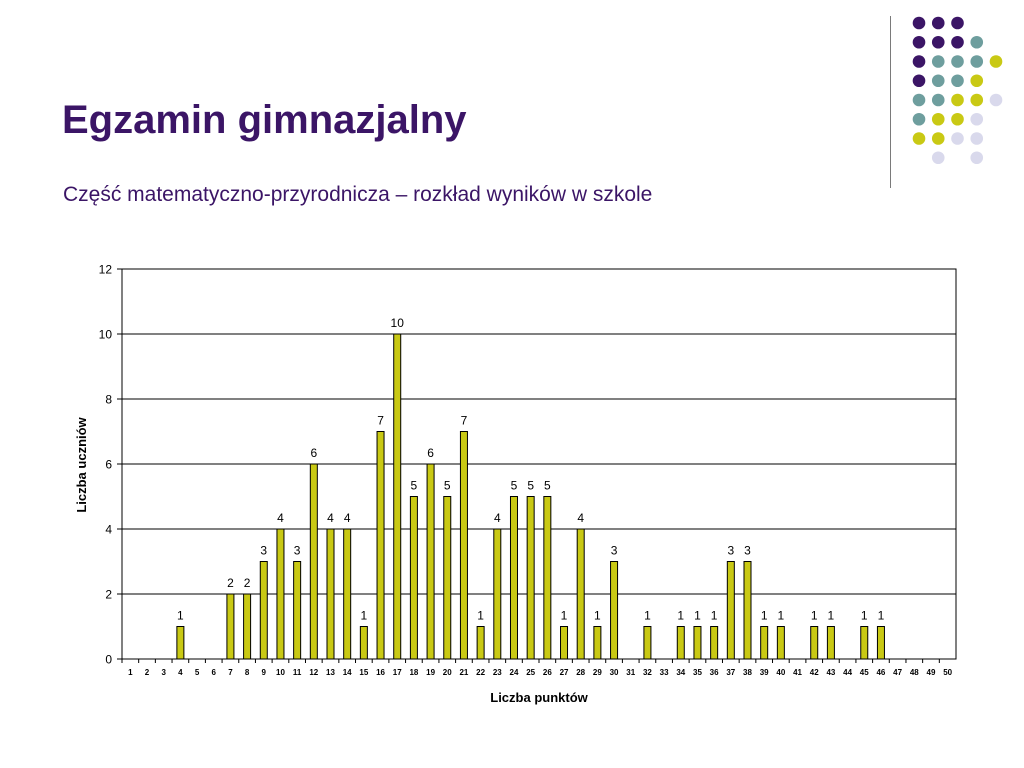 The image size is (1024, 768). What do you see at coordinates (397, 672) in the screenshot?
I see `x-tick-label: 17` at bounding box center [397, 672].